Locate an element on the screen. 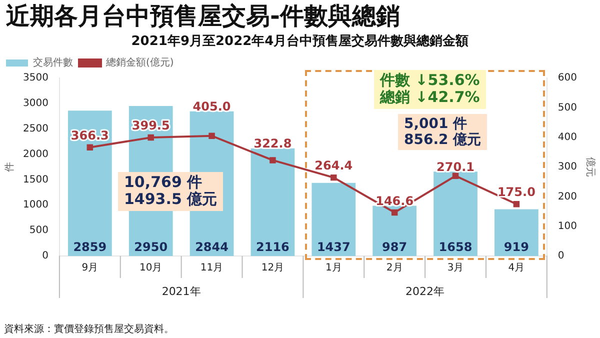 Image resolution: width=600 pixels, height=338 pixels. y-tick-label: 0 is located at coordinates (45, 256).